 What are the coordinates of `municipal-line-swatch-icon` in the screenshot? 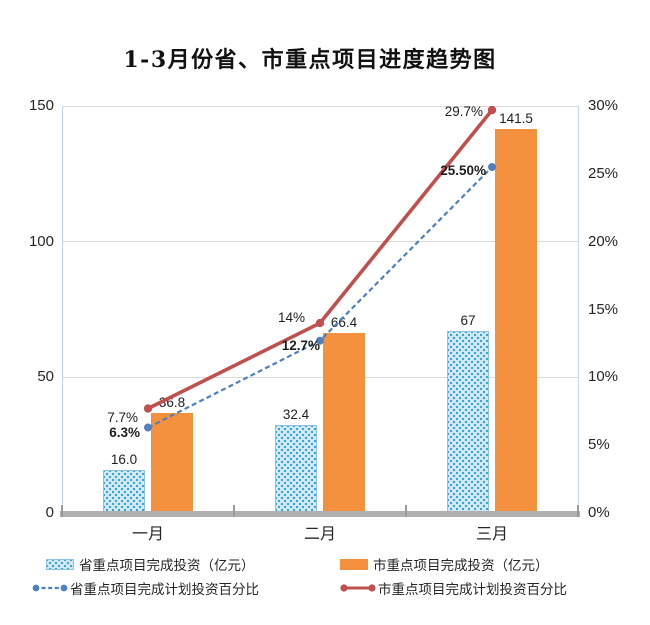 It's located at (358, 588).